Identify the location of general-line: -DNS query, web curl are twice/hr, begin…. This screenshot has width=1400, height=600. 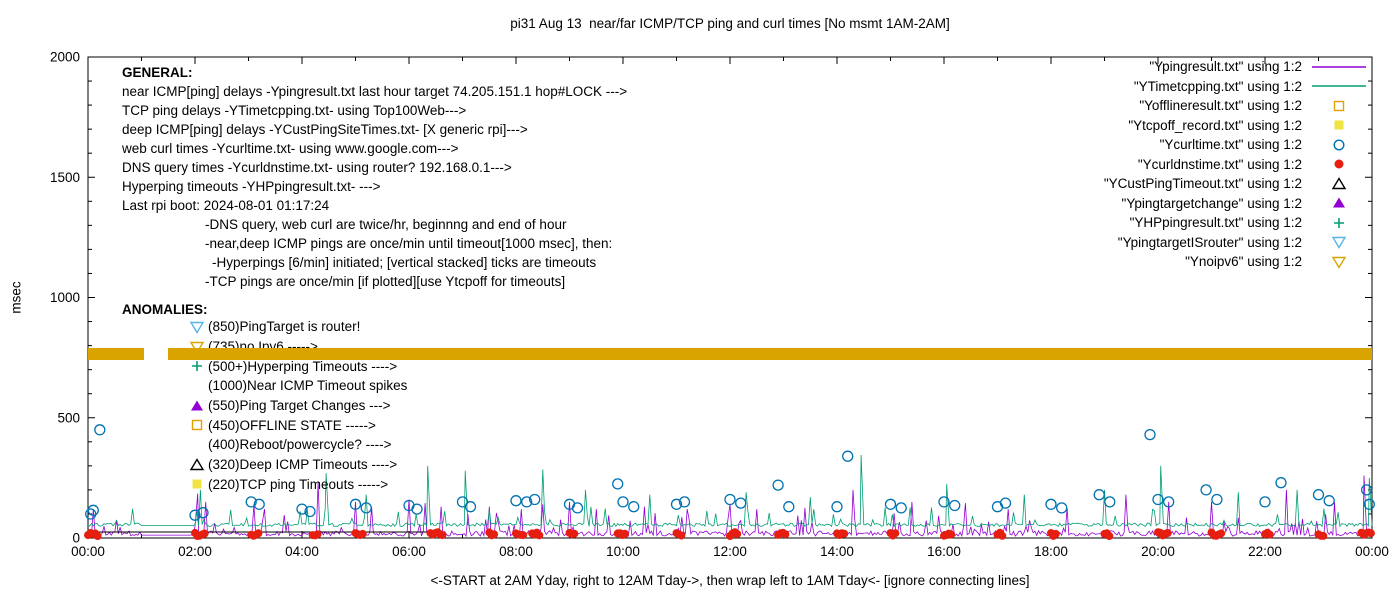
(386, 224).